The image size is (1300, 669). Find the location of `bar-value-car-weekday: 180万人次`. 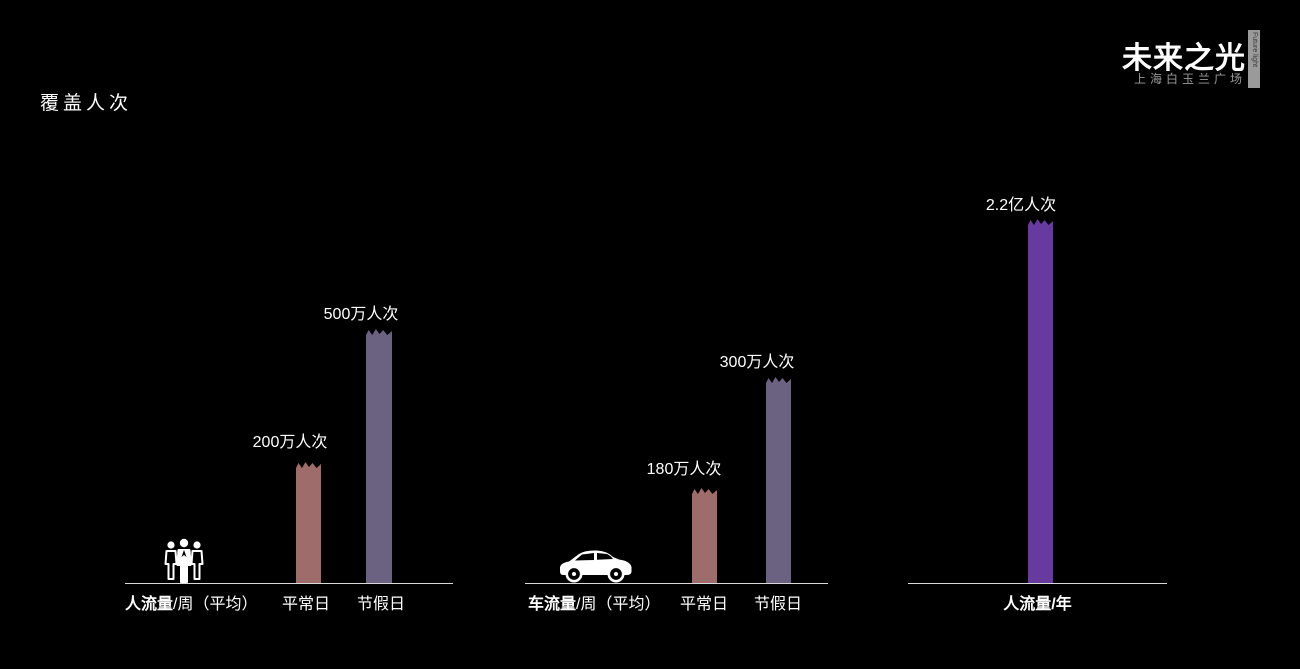

bar-value-car-weekday: 180万人次 is located at coordinates (684, 469).